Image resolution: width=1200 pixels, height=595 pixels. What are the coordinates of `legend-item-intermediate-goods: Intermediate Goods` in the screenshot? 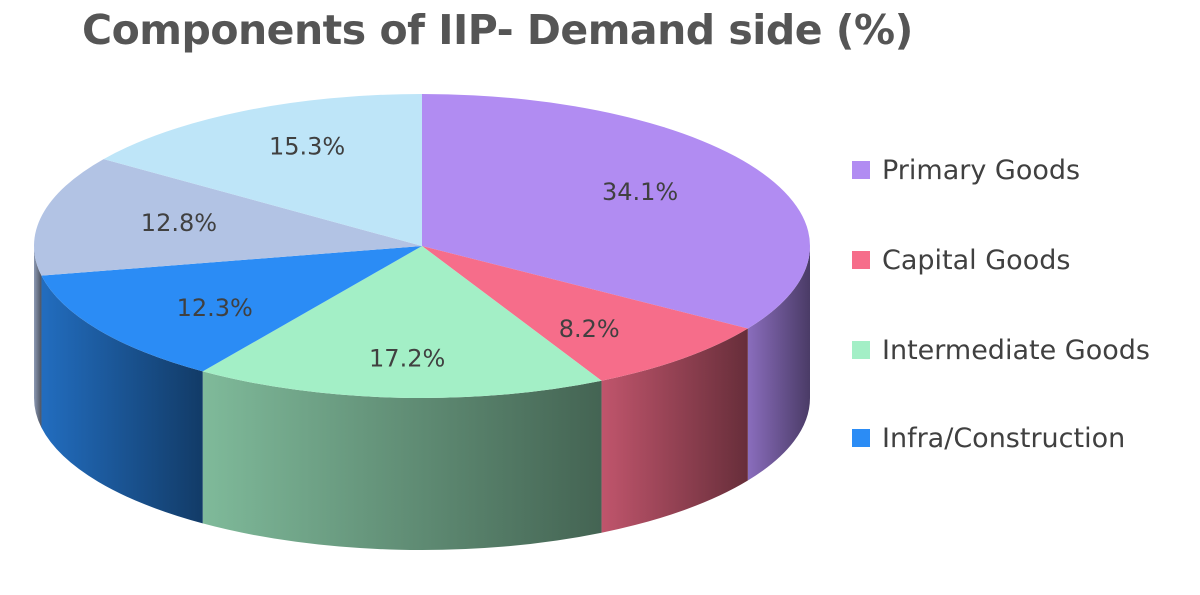 It's located at (1001, 350).